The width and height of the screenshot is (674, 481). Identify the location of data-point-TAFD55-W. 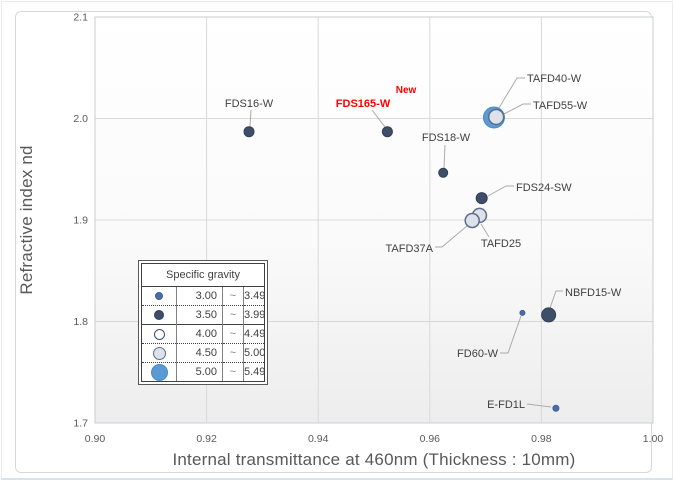
(496, 117).